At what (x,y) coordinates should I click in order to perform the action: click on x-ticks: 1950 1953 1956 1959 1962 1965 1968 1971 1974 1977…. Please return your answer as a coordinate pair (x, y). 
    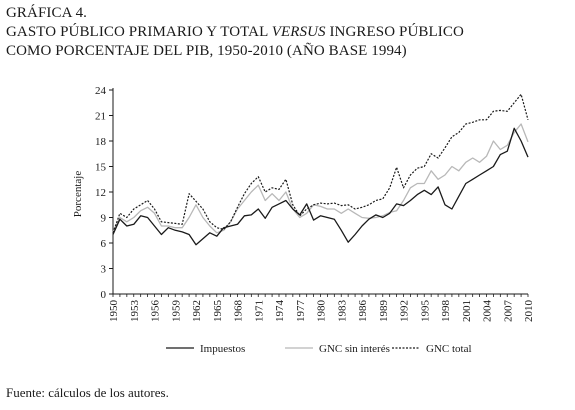
    Looking at the image, I should click on (321, 308).